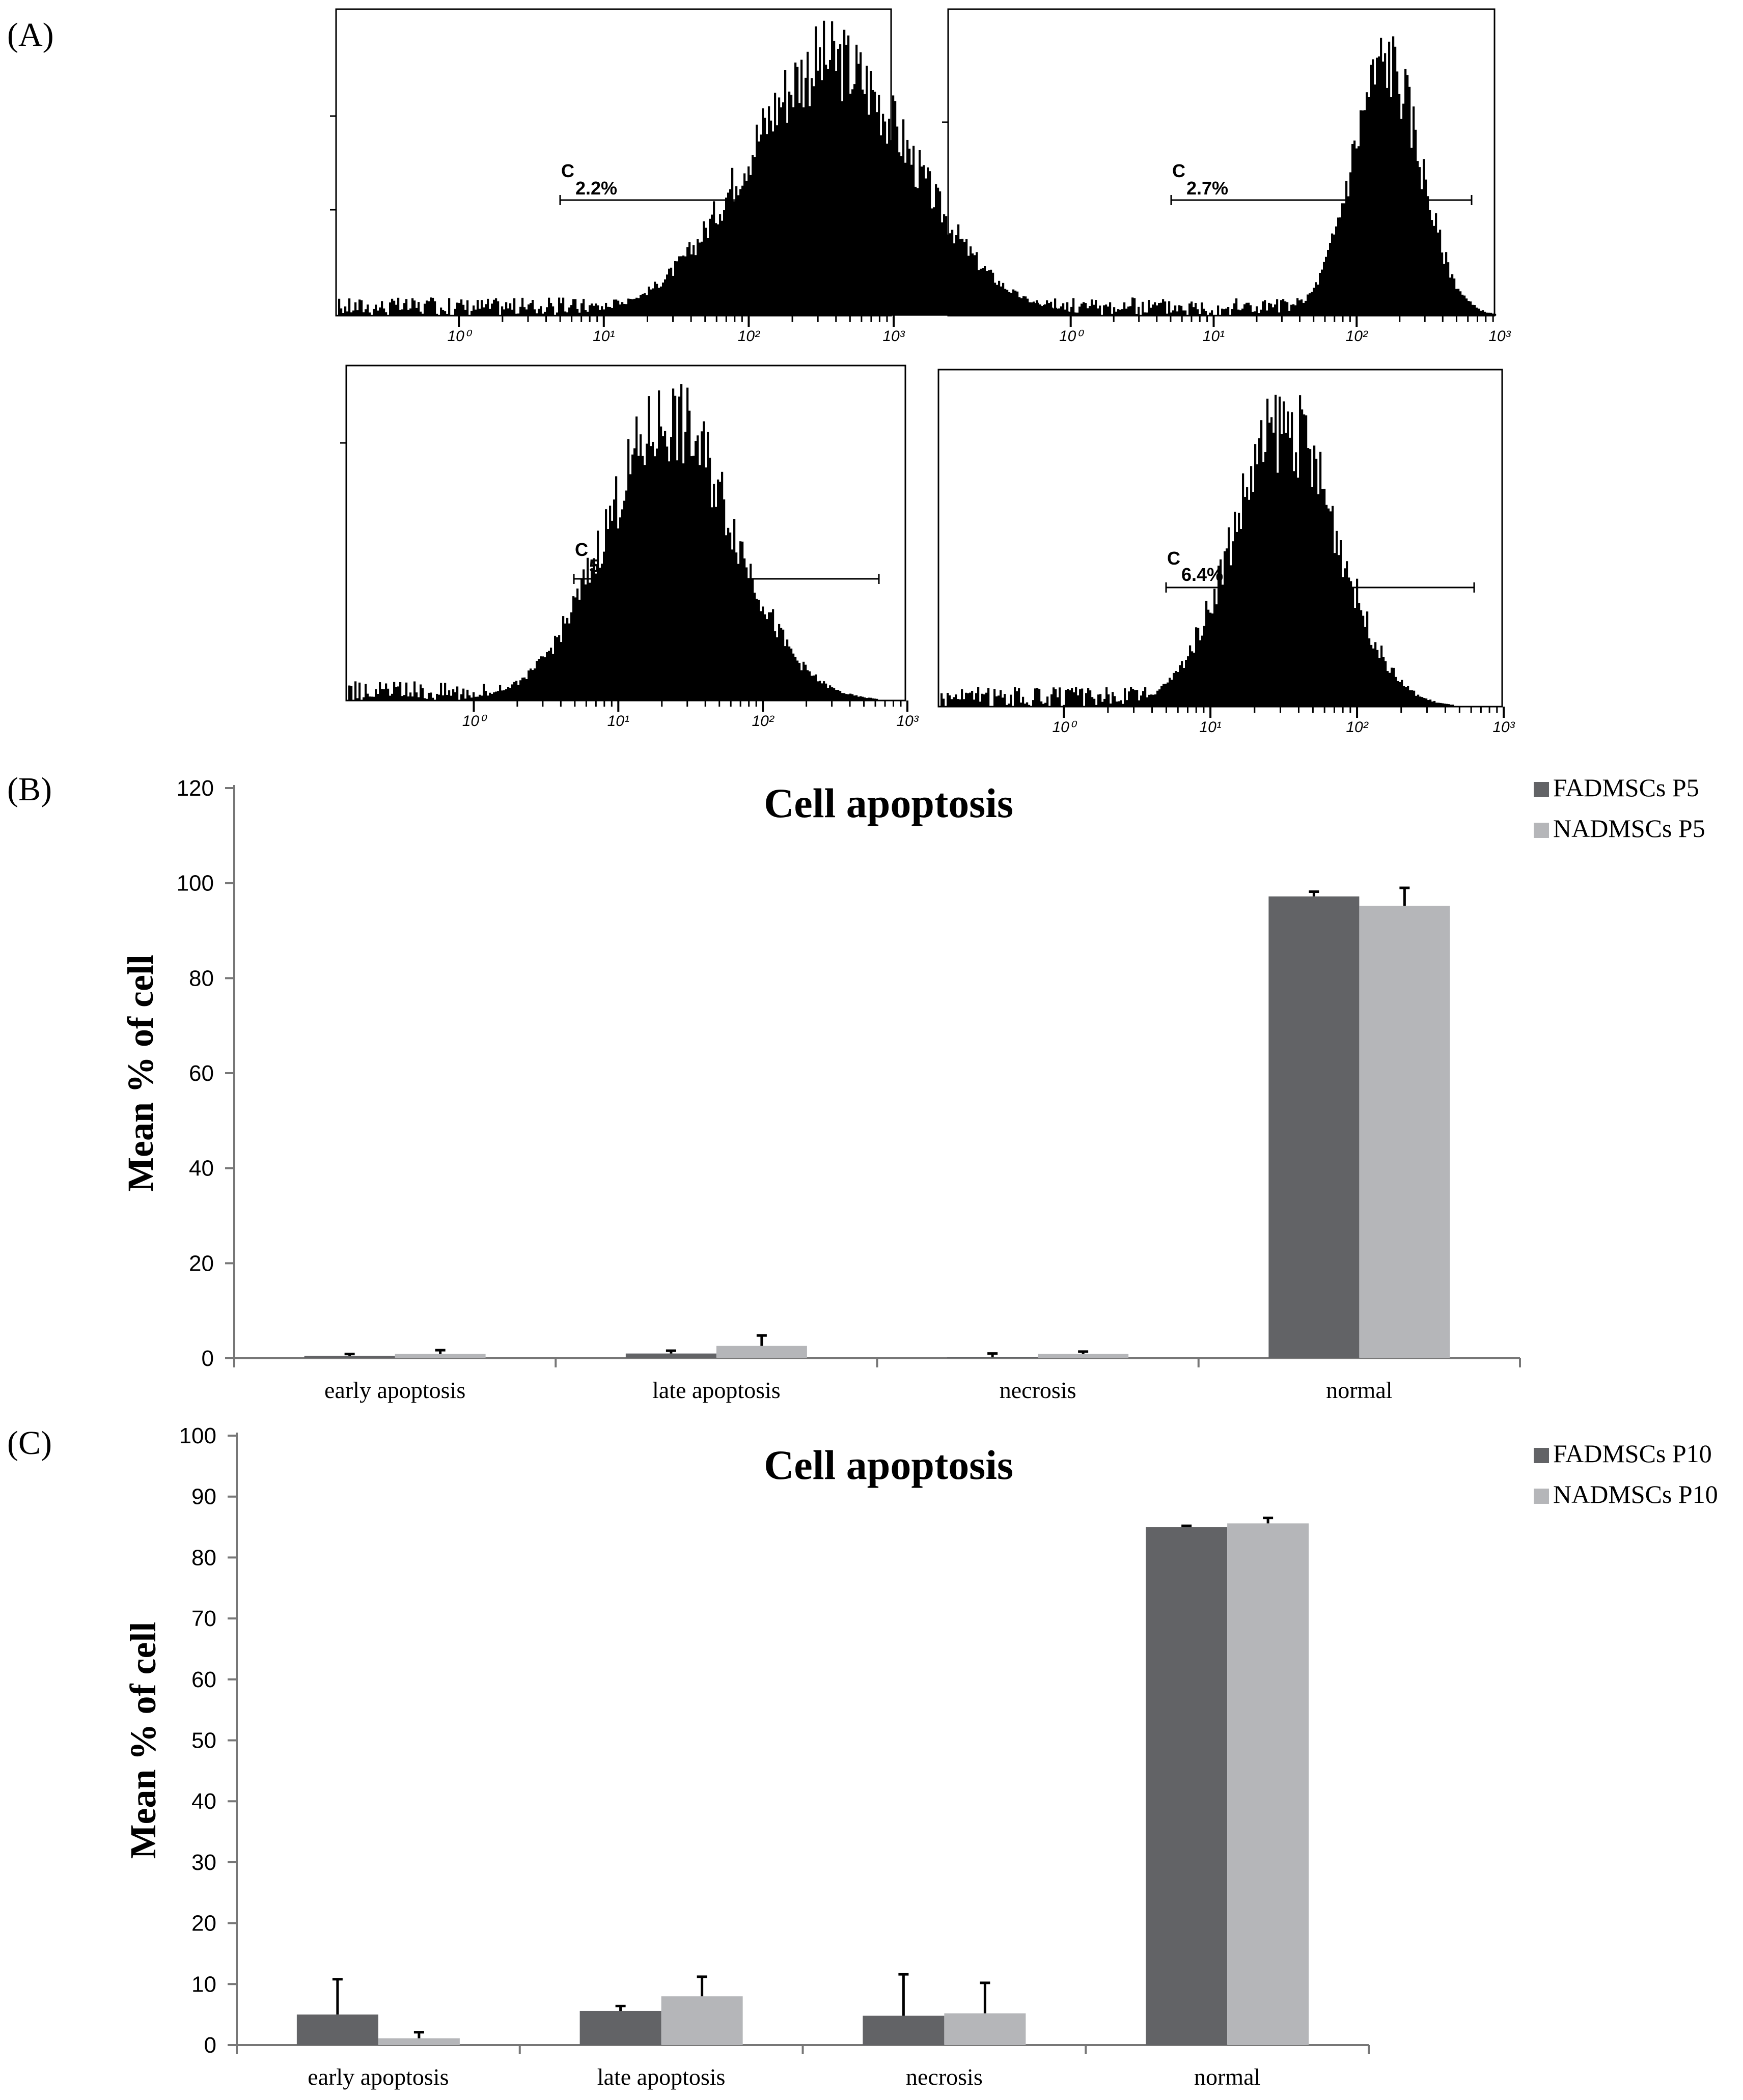 The width and height of the screenshot is (1743, 2100). I want to click on y-axis-label: Mean % of cell, so click(143, 1740).